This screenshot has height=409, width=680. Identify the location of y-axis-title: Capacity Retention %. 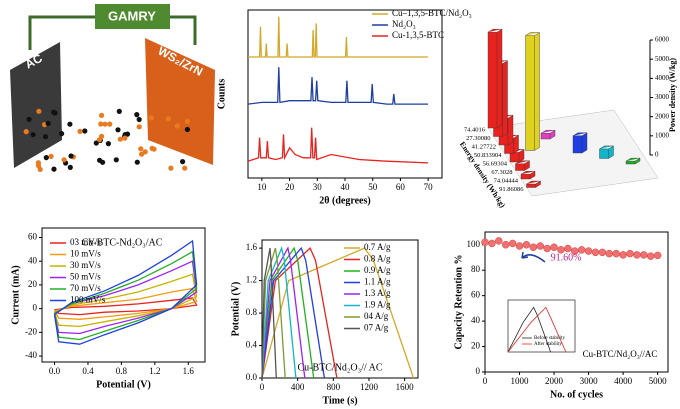
(458, 302).